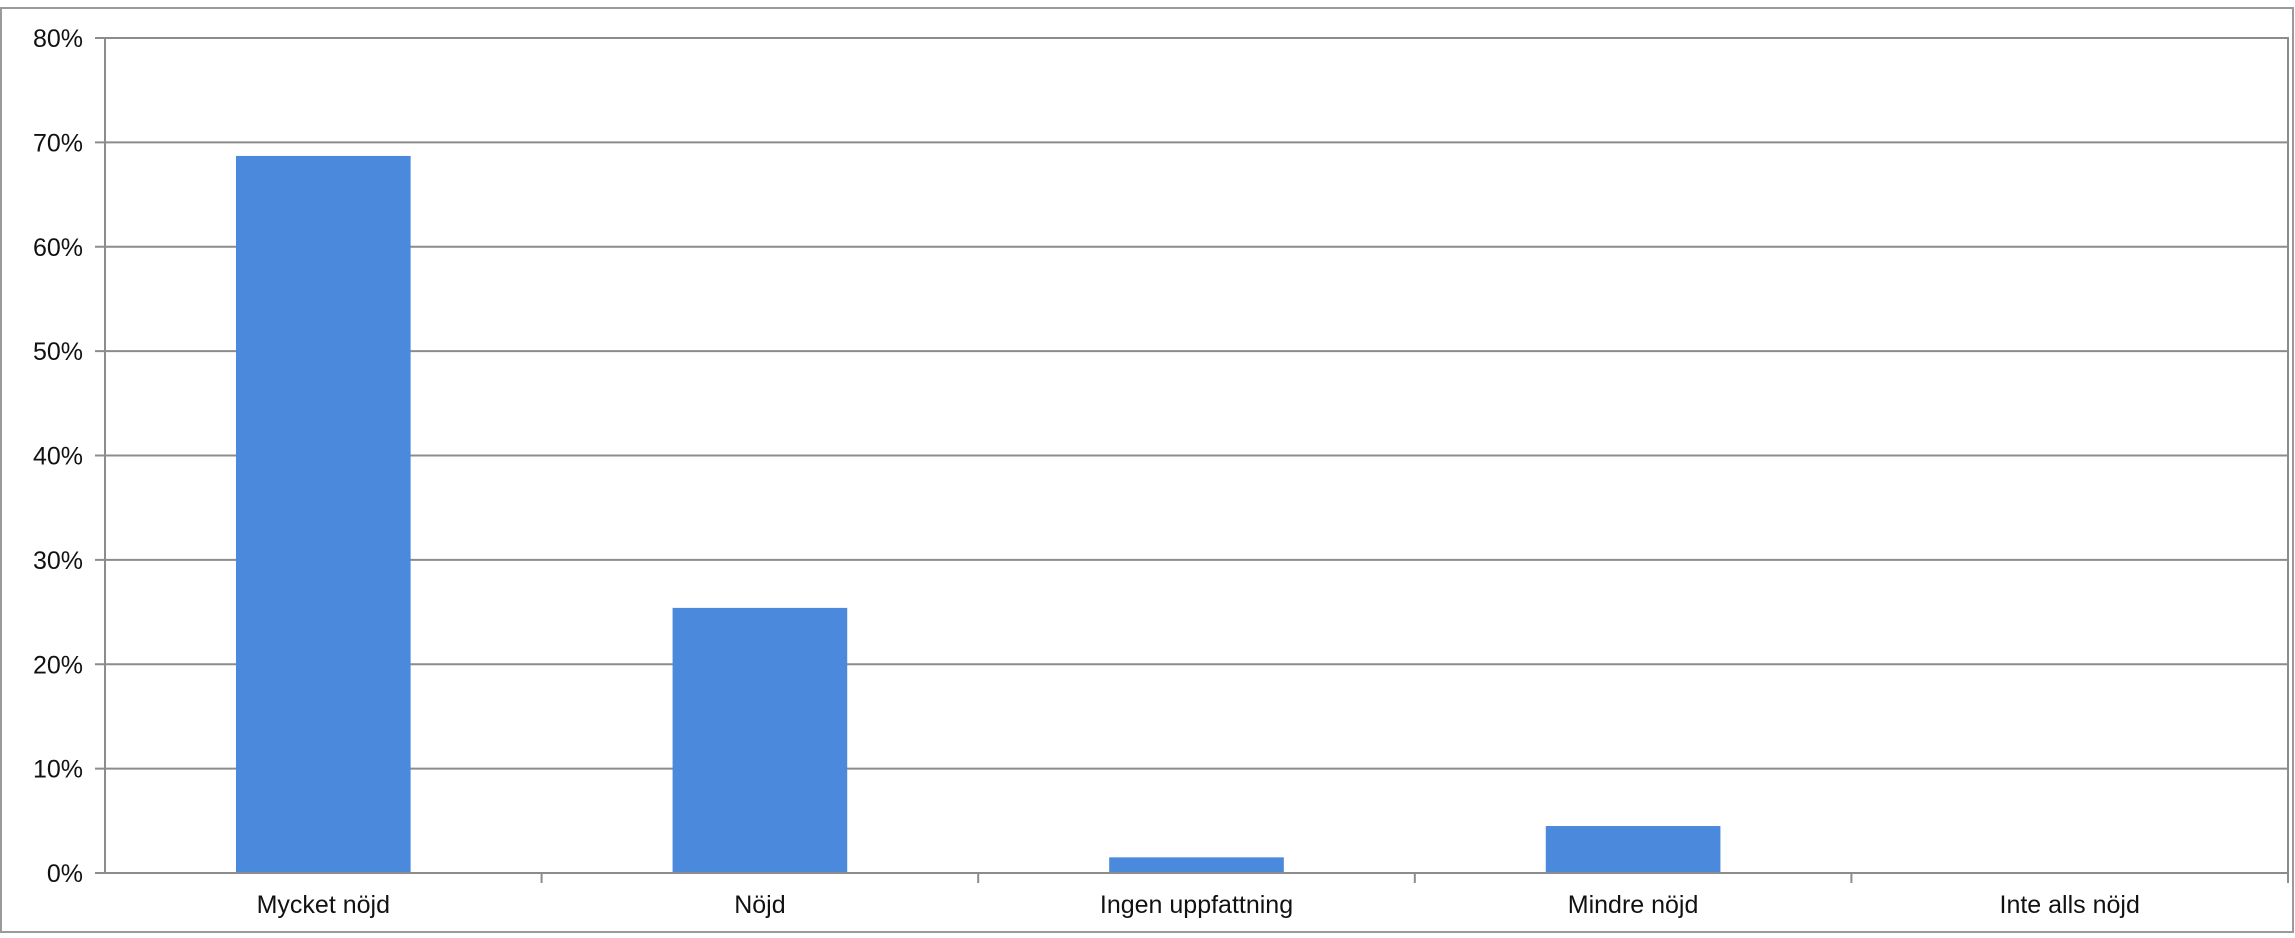  I want to click on y-tick-label: 0%, so click(65, 874).